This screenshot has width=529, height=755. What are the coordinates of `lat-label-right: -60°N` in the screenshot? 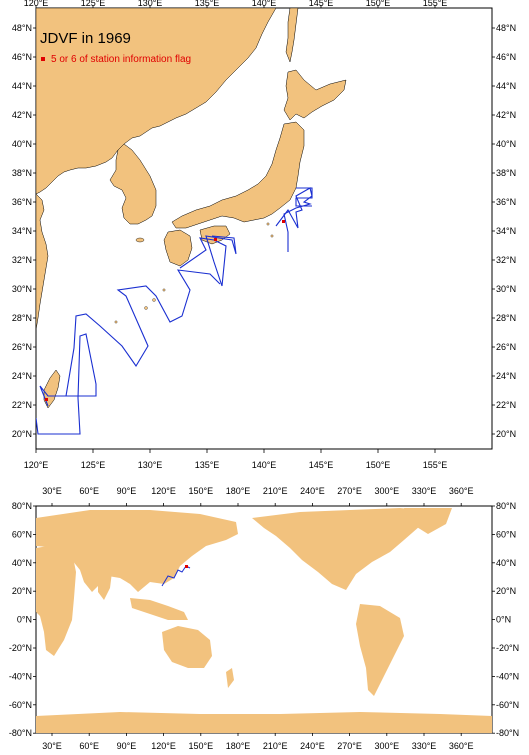 It's located at (507, 705).